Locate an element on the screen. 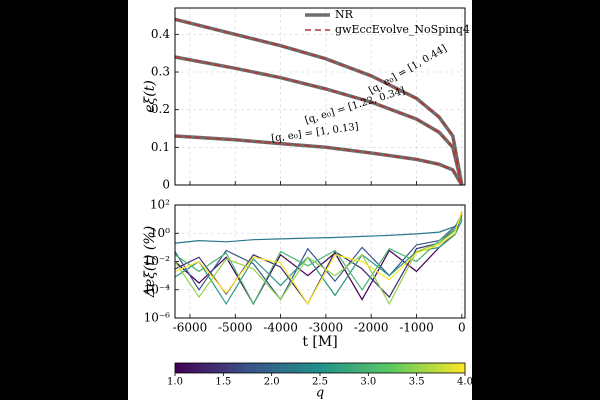 Image resolution: width=600 pixels, height=400 pixels. colorbar-tick-label: 1.5 is located at coordinates (223, 382).